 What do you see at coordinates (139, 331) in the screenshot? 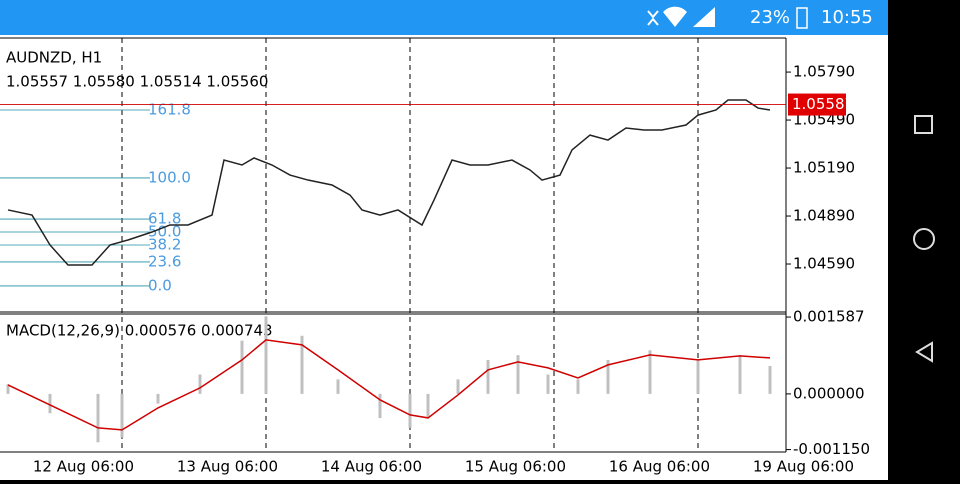
I see `macd-title: MACD(12,26,9) 0.000576 0.000743` at bounding box center [139, 331].